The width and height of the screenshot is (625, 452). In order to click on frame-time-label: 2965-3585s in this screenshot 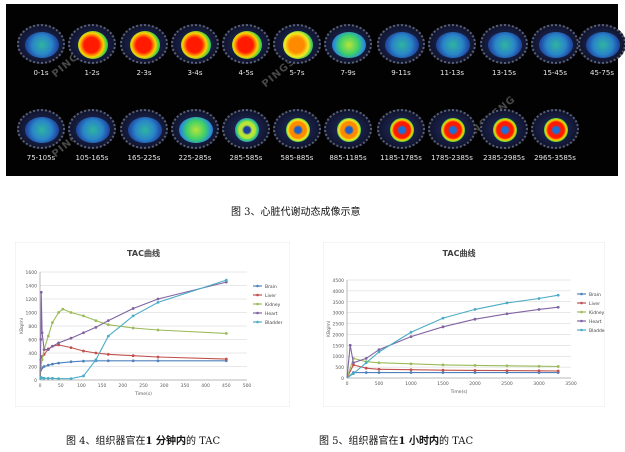, I will do `click(555, 158)`.